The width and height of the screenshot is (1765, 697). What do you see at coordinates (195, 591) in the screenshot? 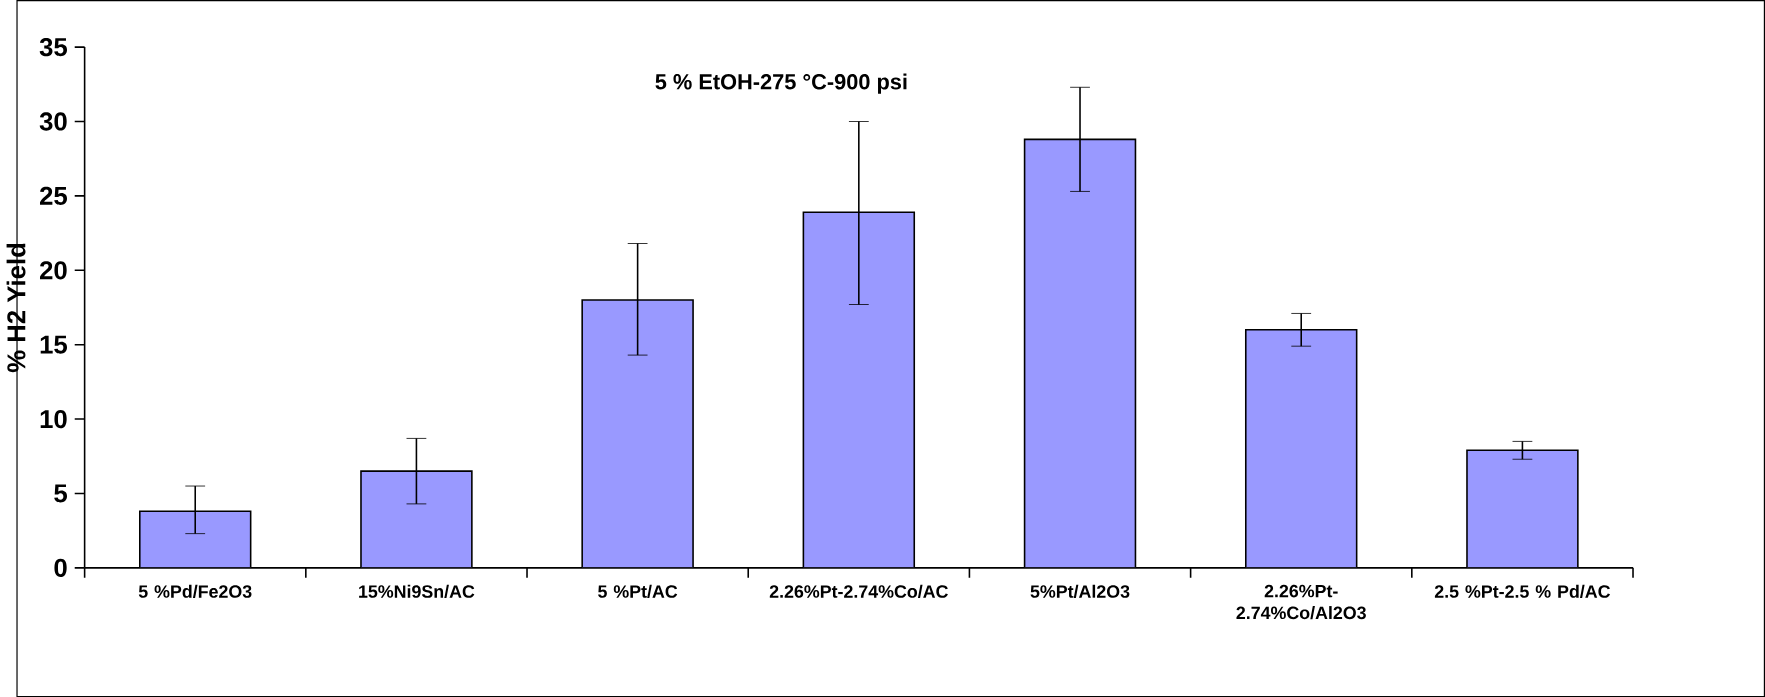
I see `x-tick-label: 5 %Pd/Fe2O3` at bounding box center [195, 591].